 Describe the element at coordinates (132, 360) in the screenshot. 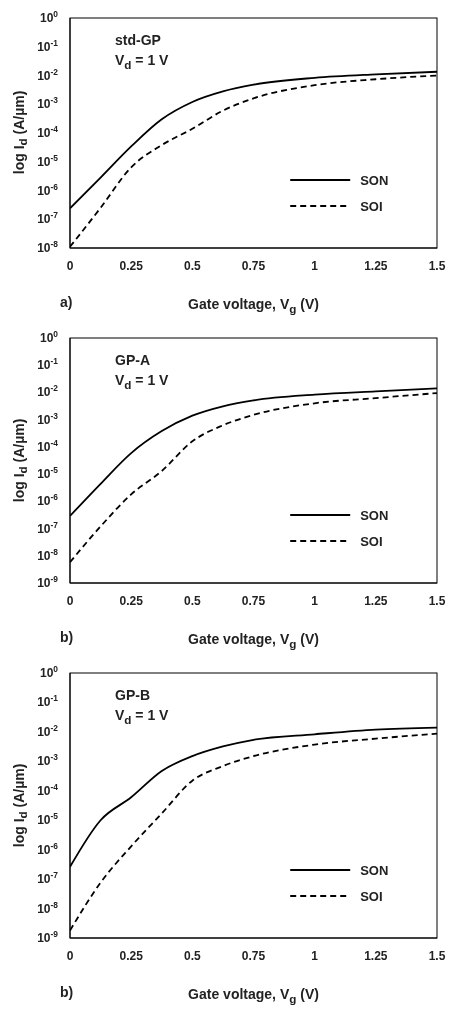

I see `annotation: GP-A` at that location.